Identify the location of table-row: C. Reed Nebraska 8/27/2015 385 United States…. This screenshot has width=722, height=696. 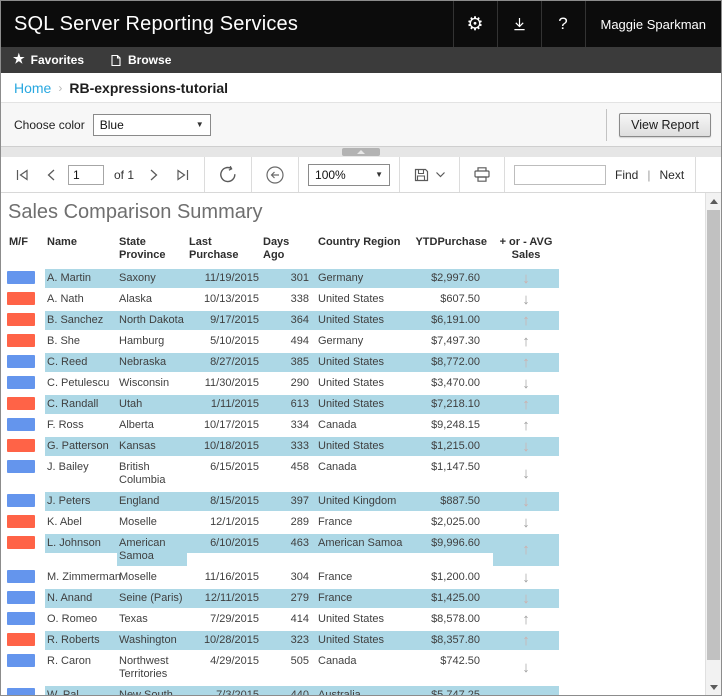
(356, 362).